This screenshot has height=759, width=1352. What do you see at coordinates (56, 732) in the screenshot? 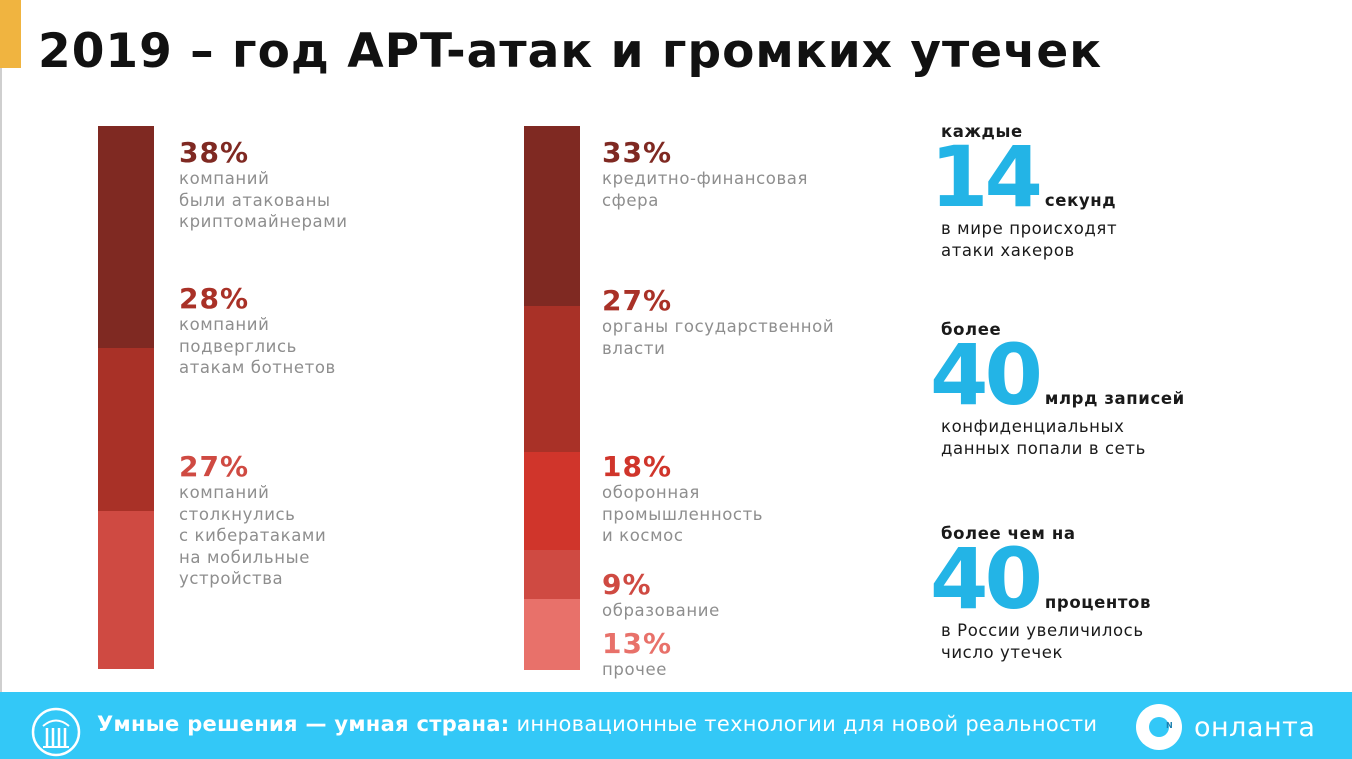
I see `columns-emblem-icon` at bounding box center [56, 732].